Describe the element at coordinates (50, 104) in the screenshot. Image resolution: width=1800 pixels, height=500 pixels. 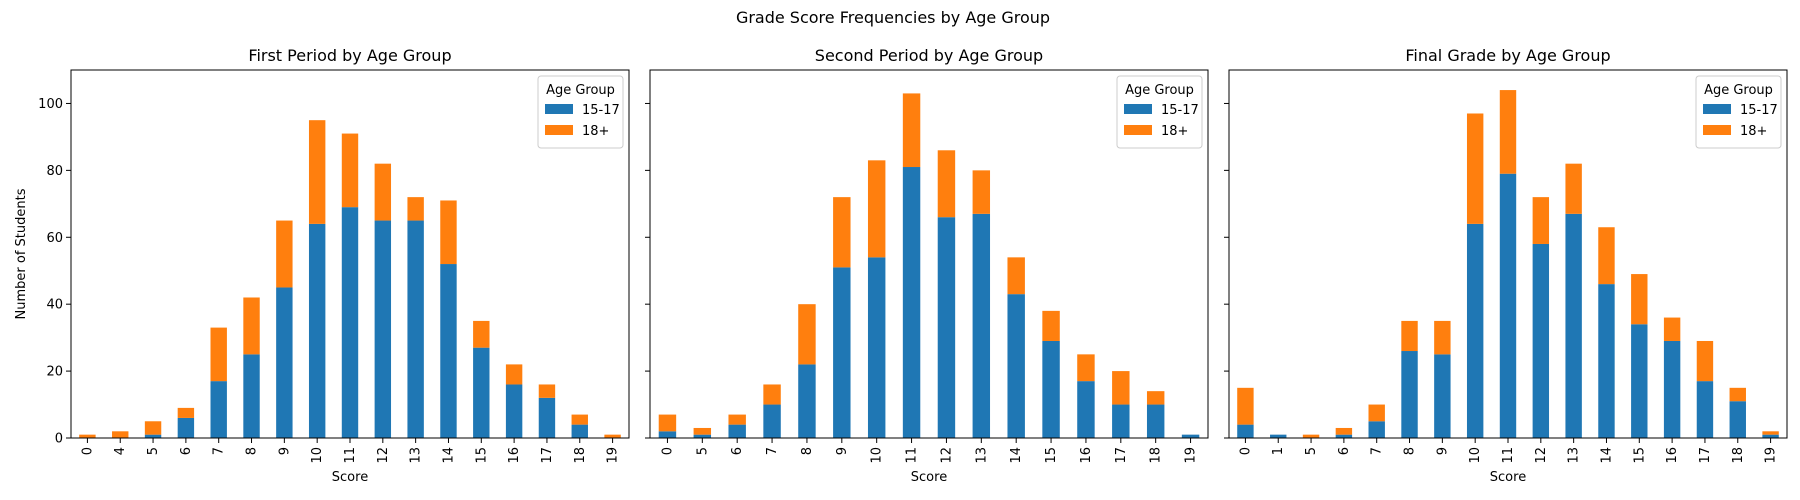
I see `y-tick-label: 100` at that location.